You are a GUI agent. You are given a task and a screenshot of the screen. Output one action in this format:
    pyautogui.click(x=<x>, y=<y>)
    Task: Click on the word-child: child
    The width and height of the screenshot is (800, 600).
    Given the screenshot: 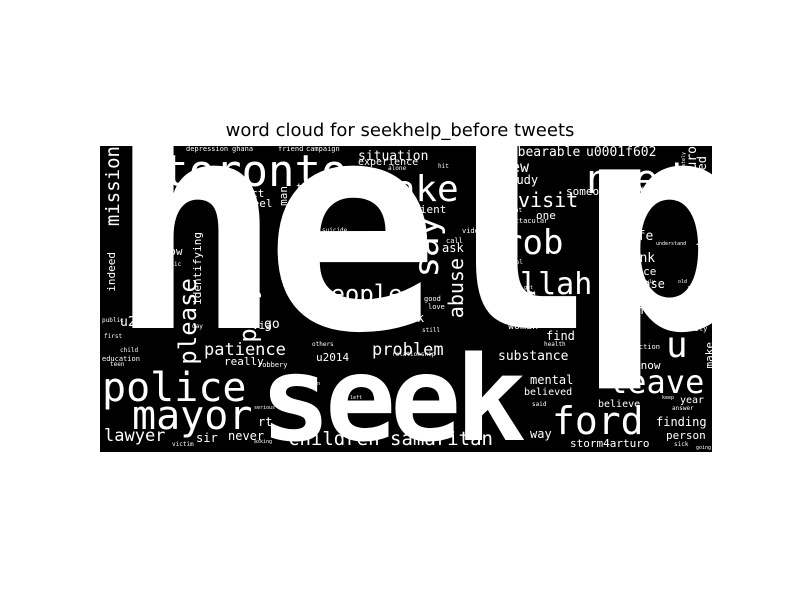 What is the action you would take?
    pyautogui.click(x=129, y=350)
    